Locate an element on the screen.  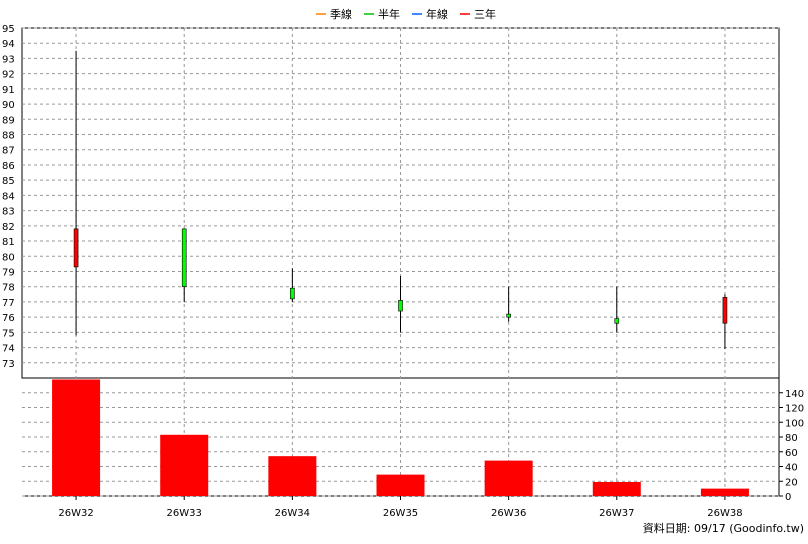
price-y-tick-label: 74 is located at coordinates (8, 349).